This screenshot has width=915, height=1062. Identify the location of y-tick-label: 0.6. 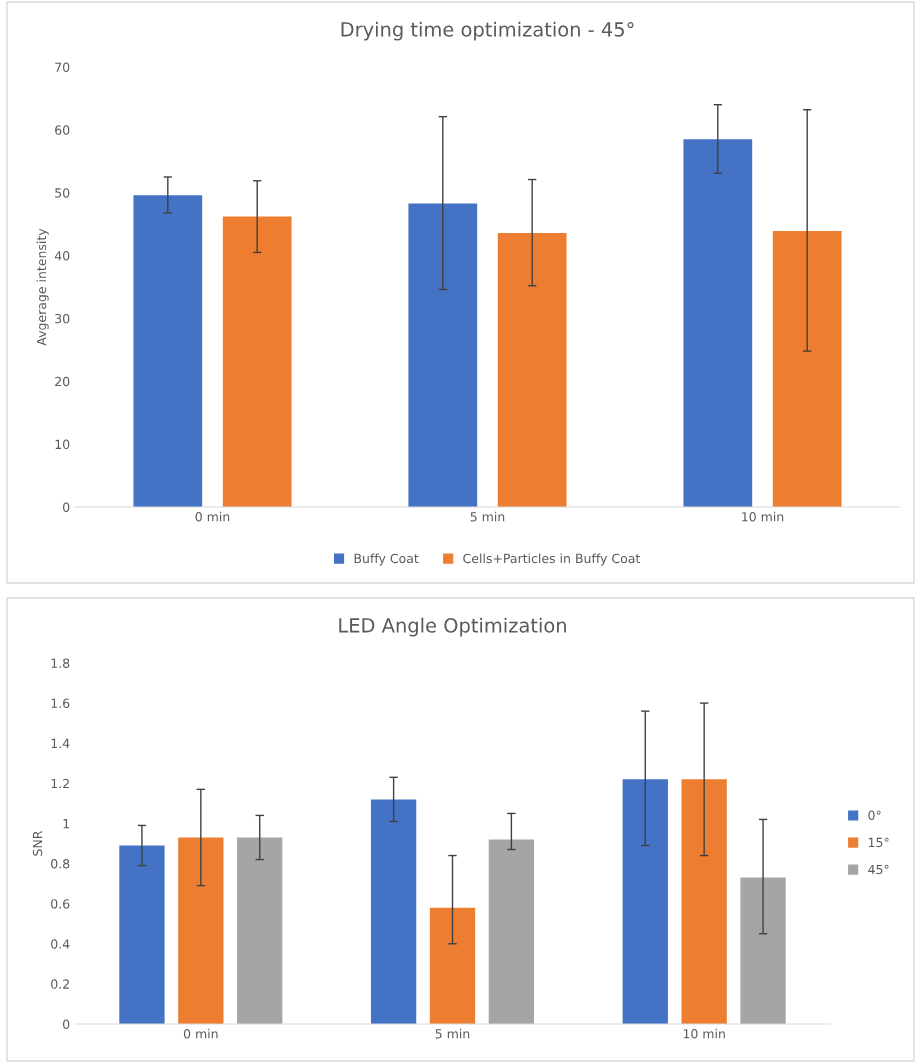
(60, 904).